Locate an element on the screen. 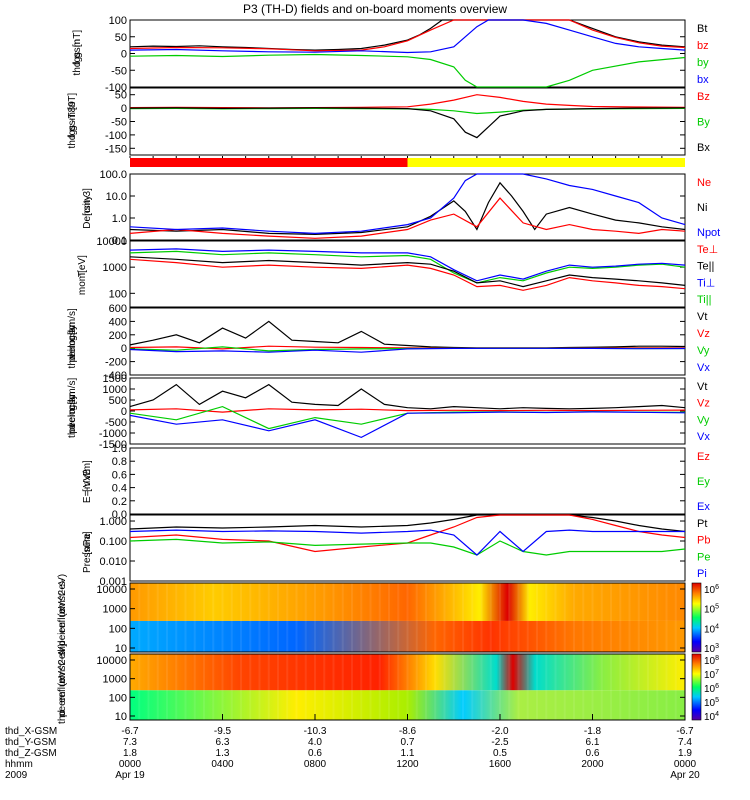 The width and height of the screenshot is (750, 800). legend-entry: Npot is located at coordinates (708, 233).